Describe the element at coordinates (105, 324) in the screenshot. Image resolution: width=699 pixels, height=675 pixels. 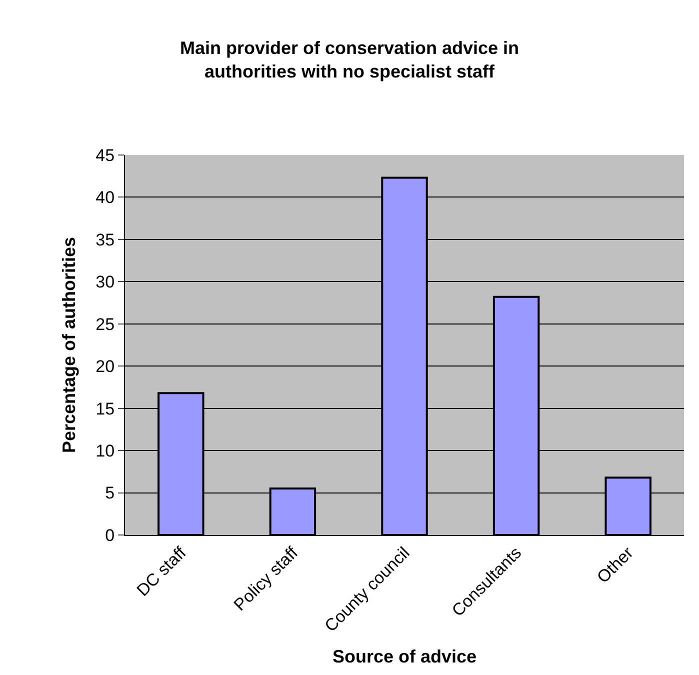
I see `y-tick-label: 25` at that location.